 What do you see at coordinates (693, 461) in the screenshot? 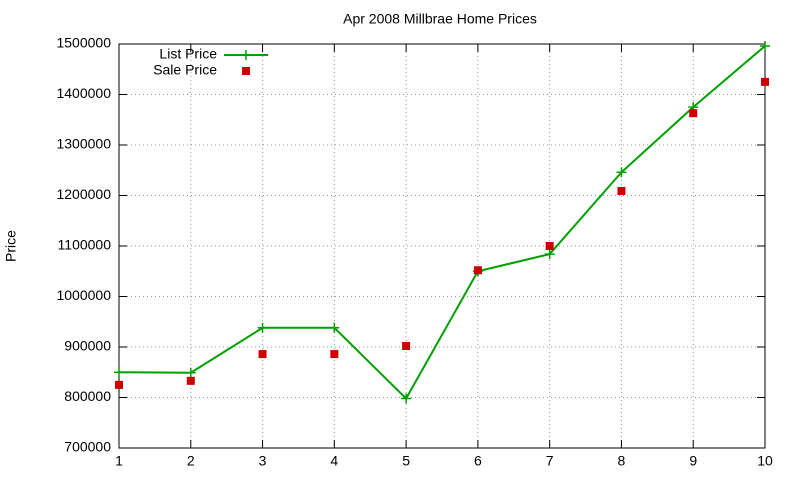
I see `x-tick-label: 9` at bounding box center [693, 461].